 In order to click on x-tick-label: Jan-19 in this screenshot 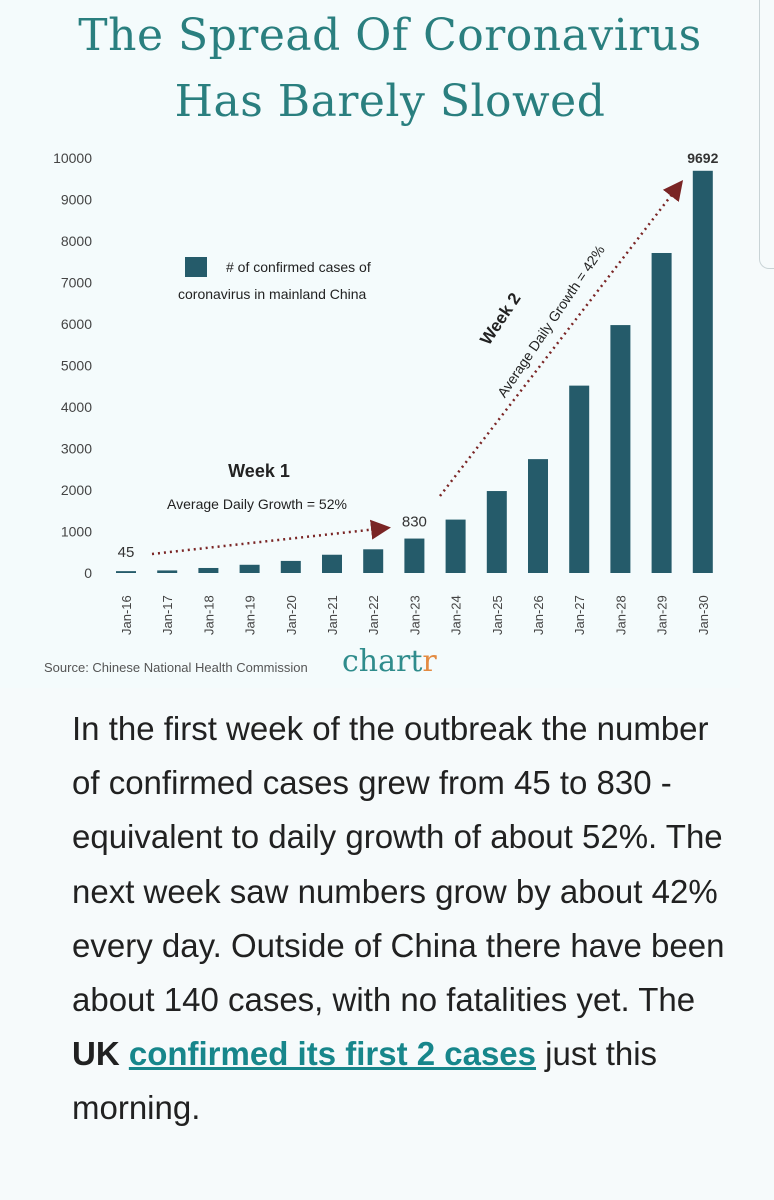, I will do `click(250, 615)`.